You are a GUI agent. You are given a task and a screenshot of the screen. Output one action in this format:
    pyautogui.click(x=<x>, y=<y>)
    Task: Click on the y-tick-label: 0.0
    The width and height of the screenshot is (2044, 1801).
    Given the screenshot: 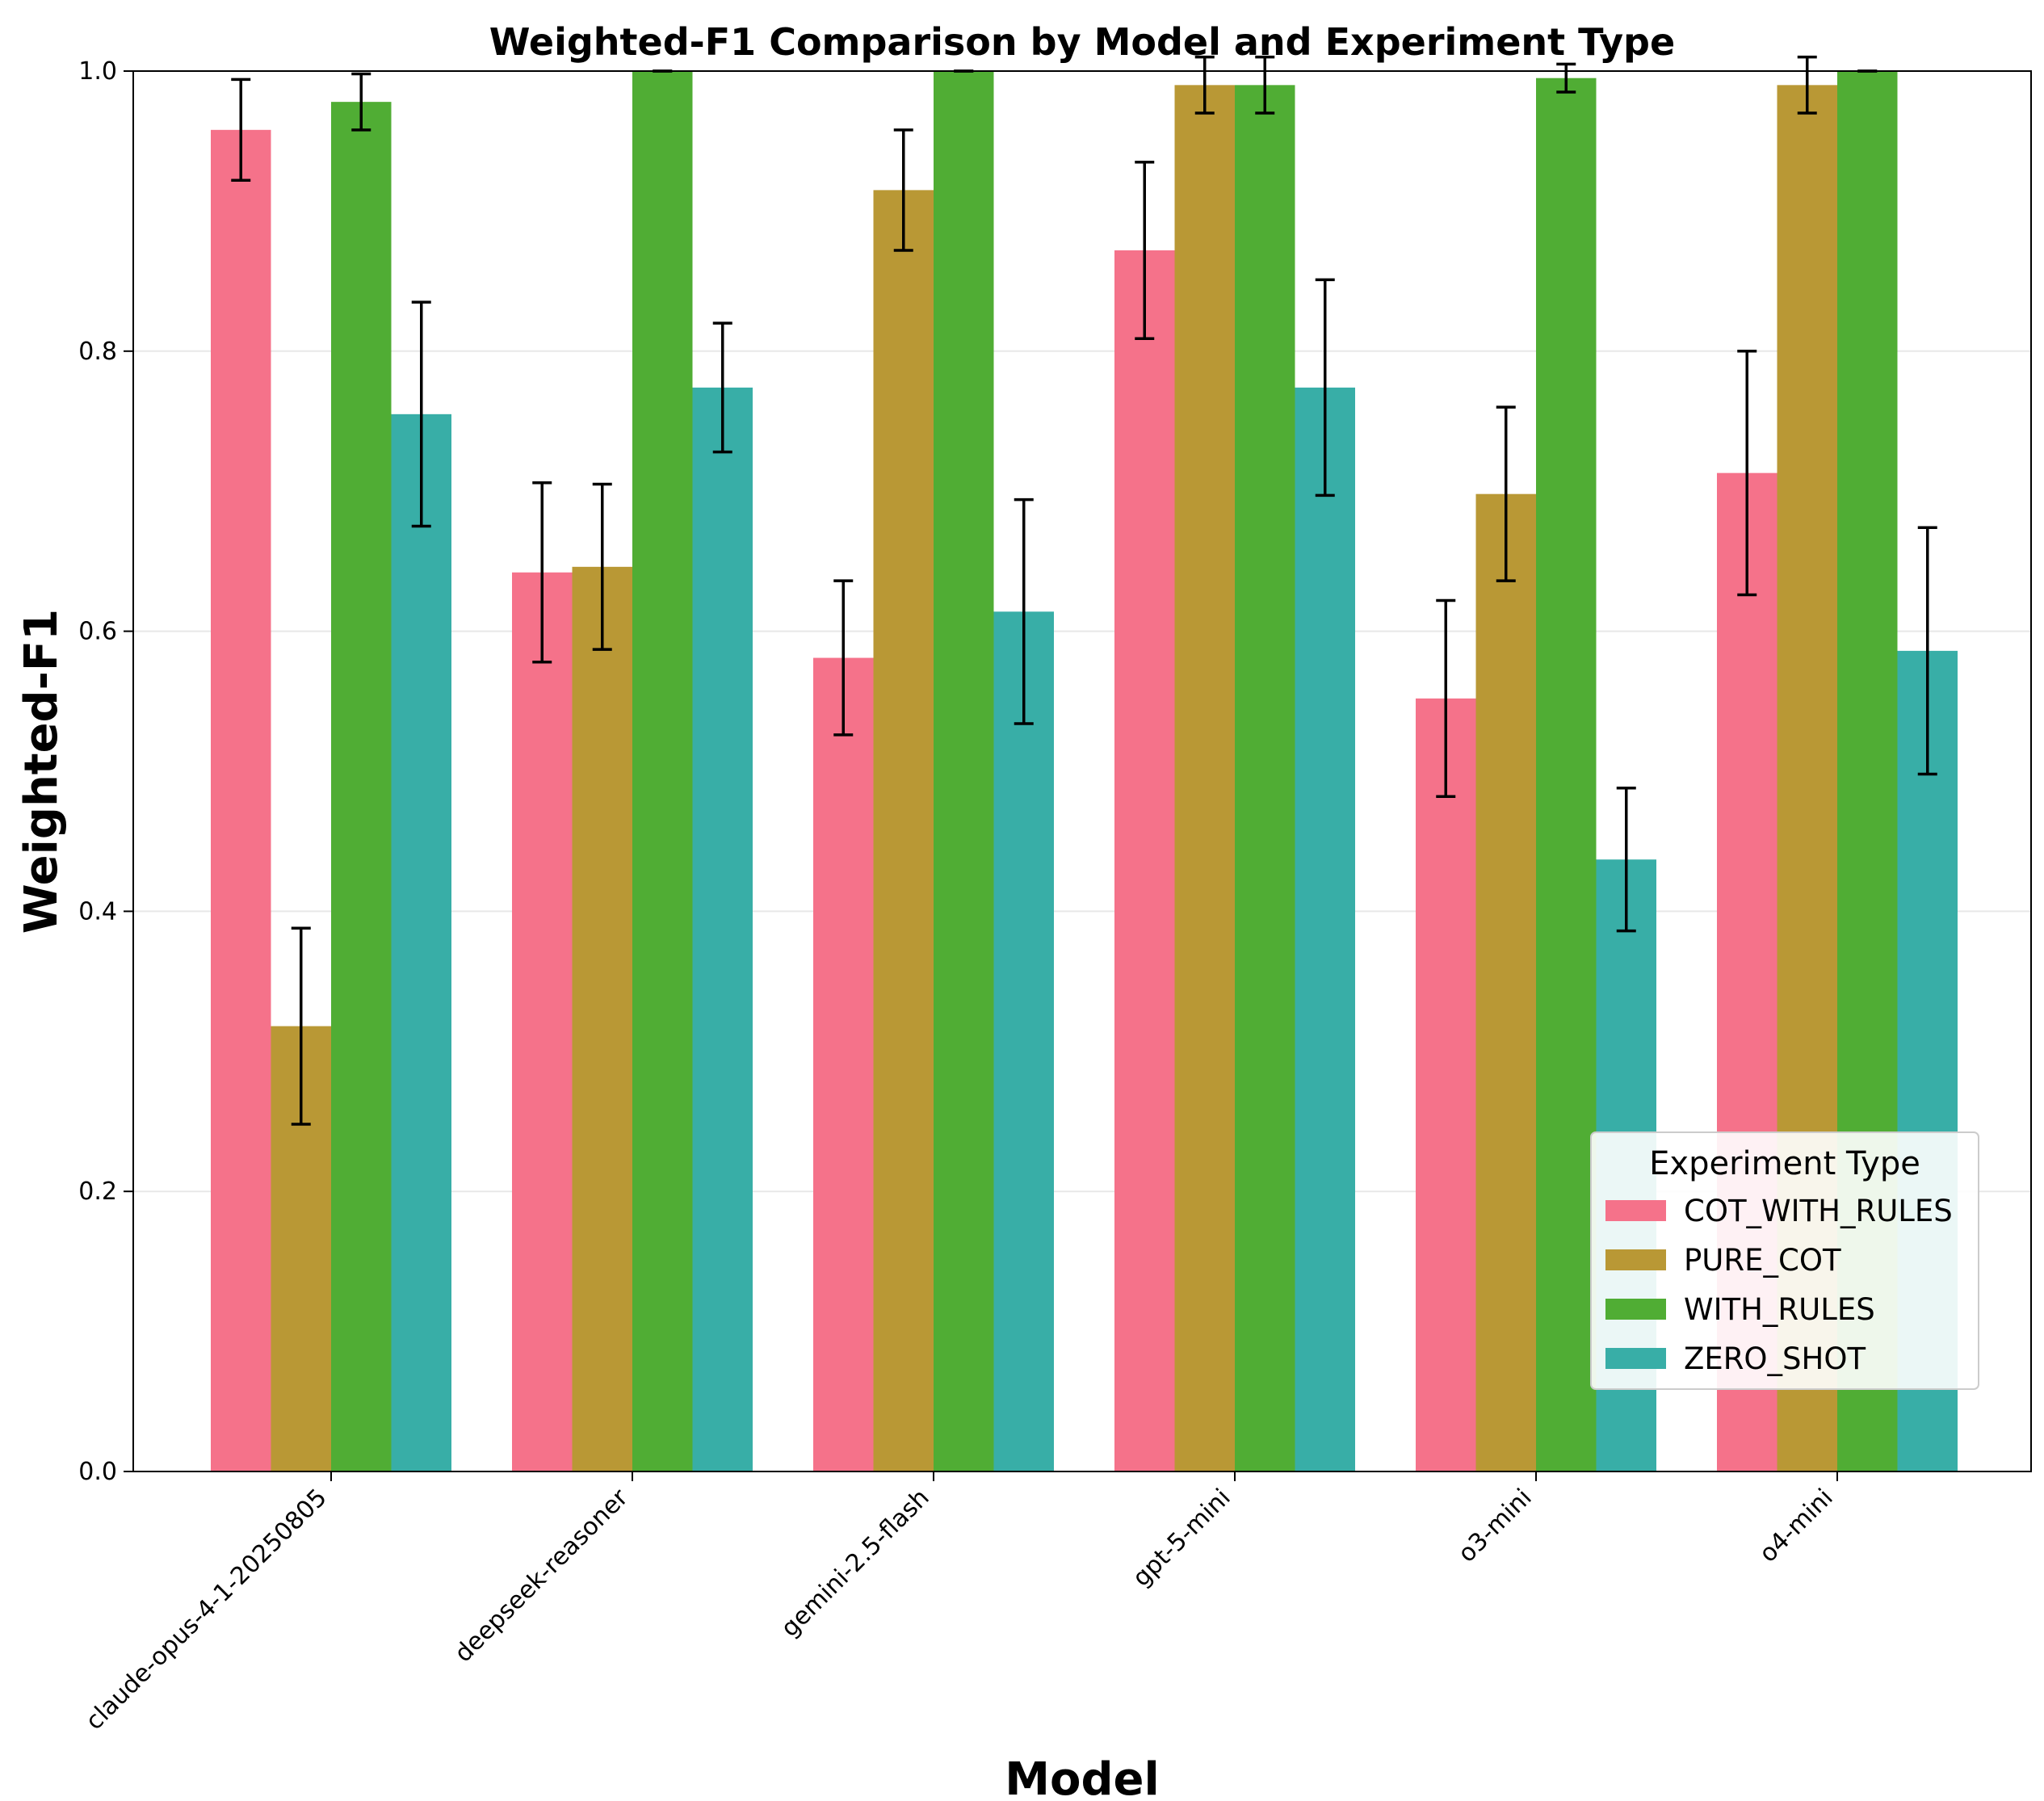 What is the action you would take?
    pyautogui.click(x=97, y=1472)
    